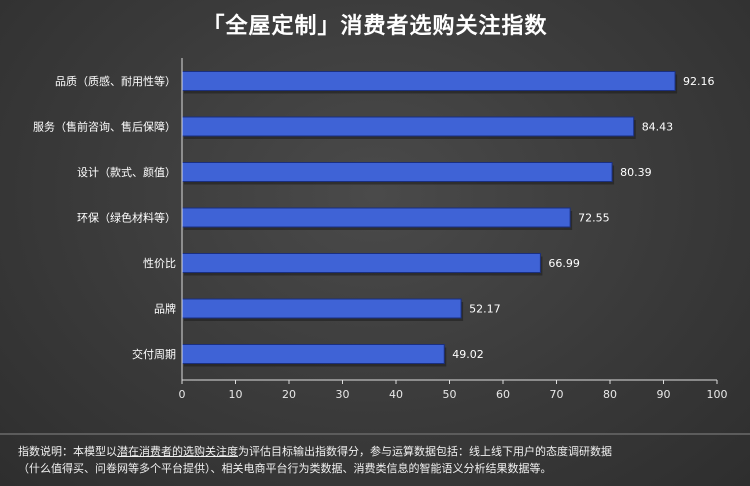 The width and height of the screenshot is (750, 486). Describe the element at coordinates (154, 354) in the screenshot. I see `category-label: 交付周期` at that location.